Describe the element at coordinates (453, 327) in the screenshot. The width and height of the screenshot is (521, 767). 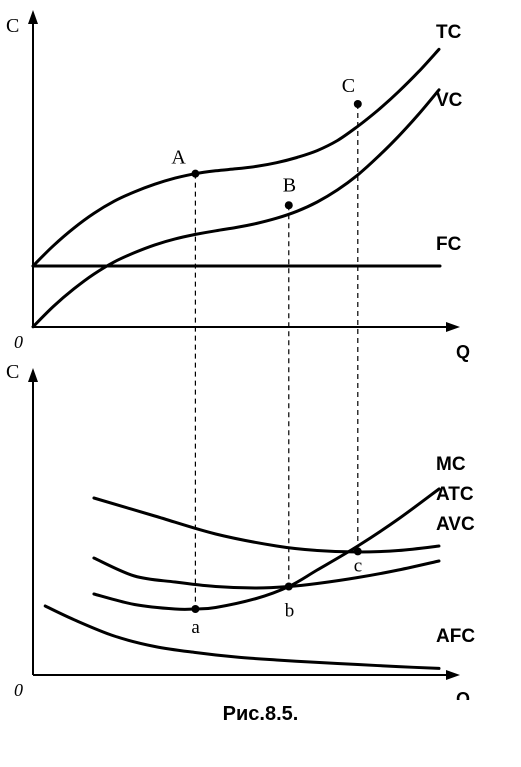
I see `top-x-arrow-icon` at that location.